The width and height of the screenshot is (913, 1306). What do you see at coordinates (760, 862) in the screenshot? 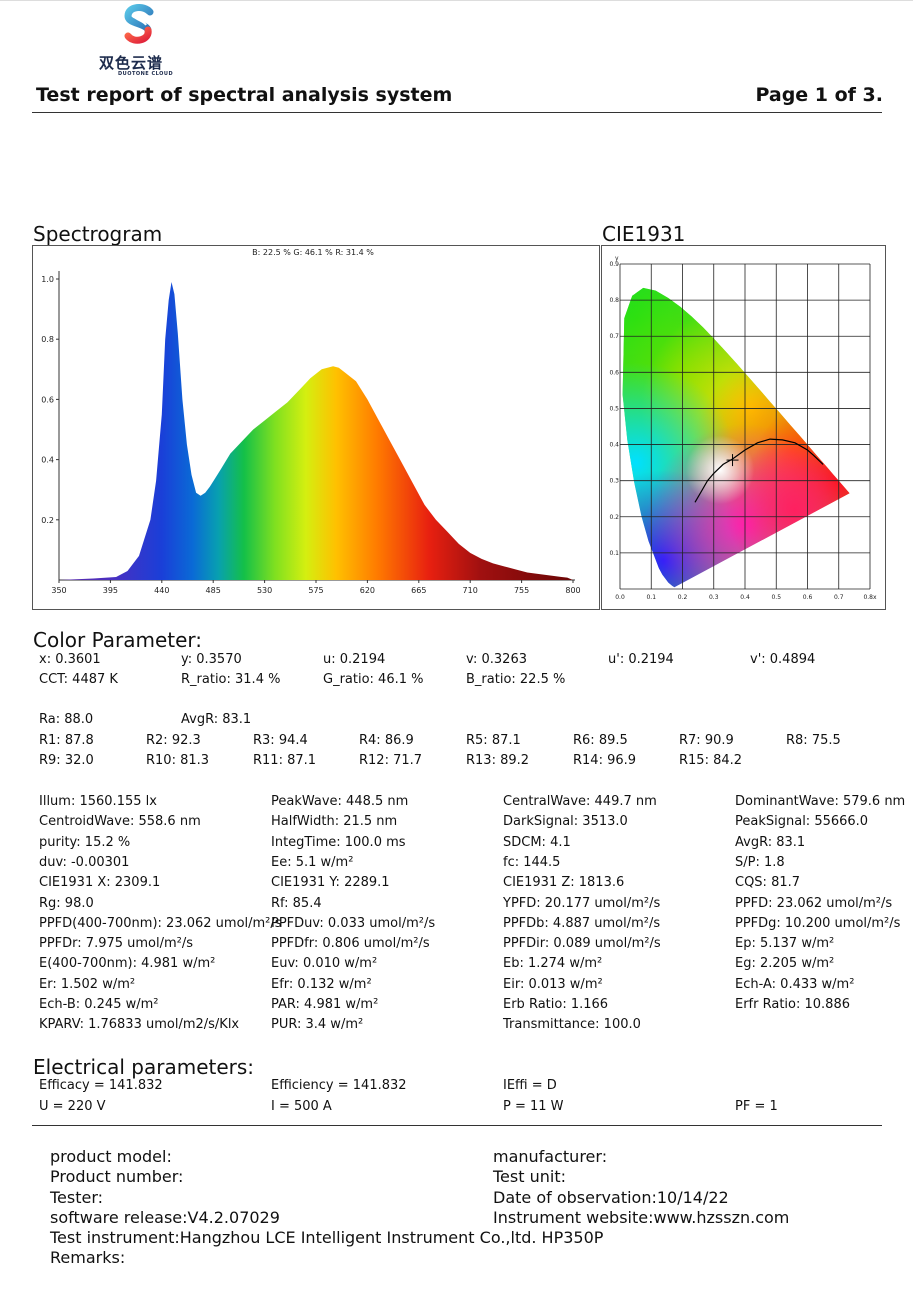
I see `param-s-p: S/P: 1.8` at bounding box center [760, 862].